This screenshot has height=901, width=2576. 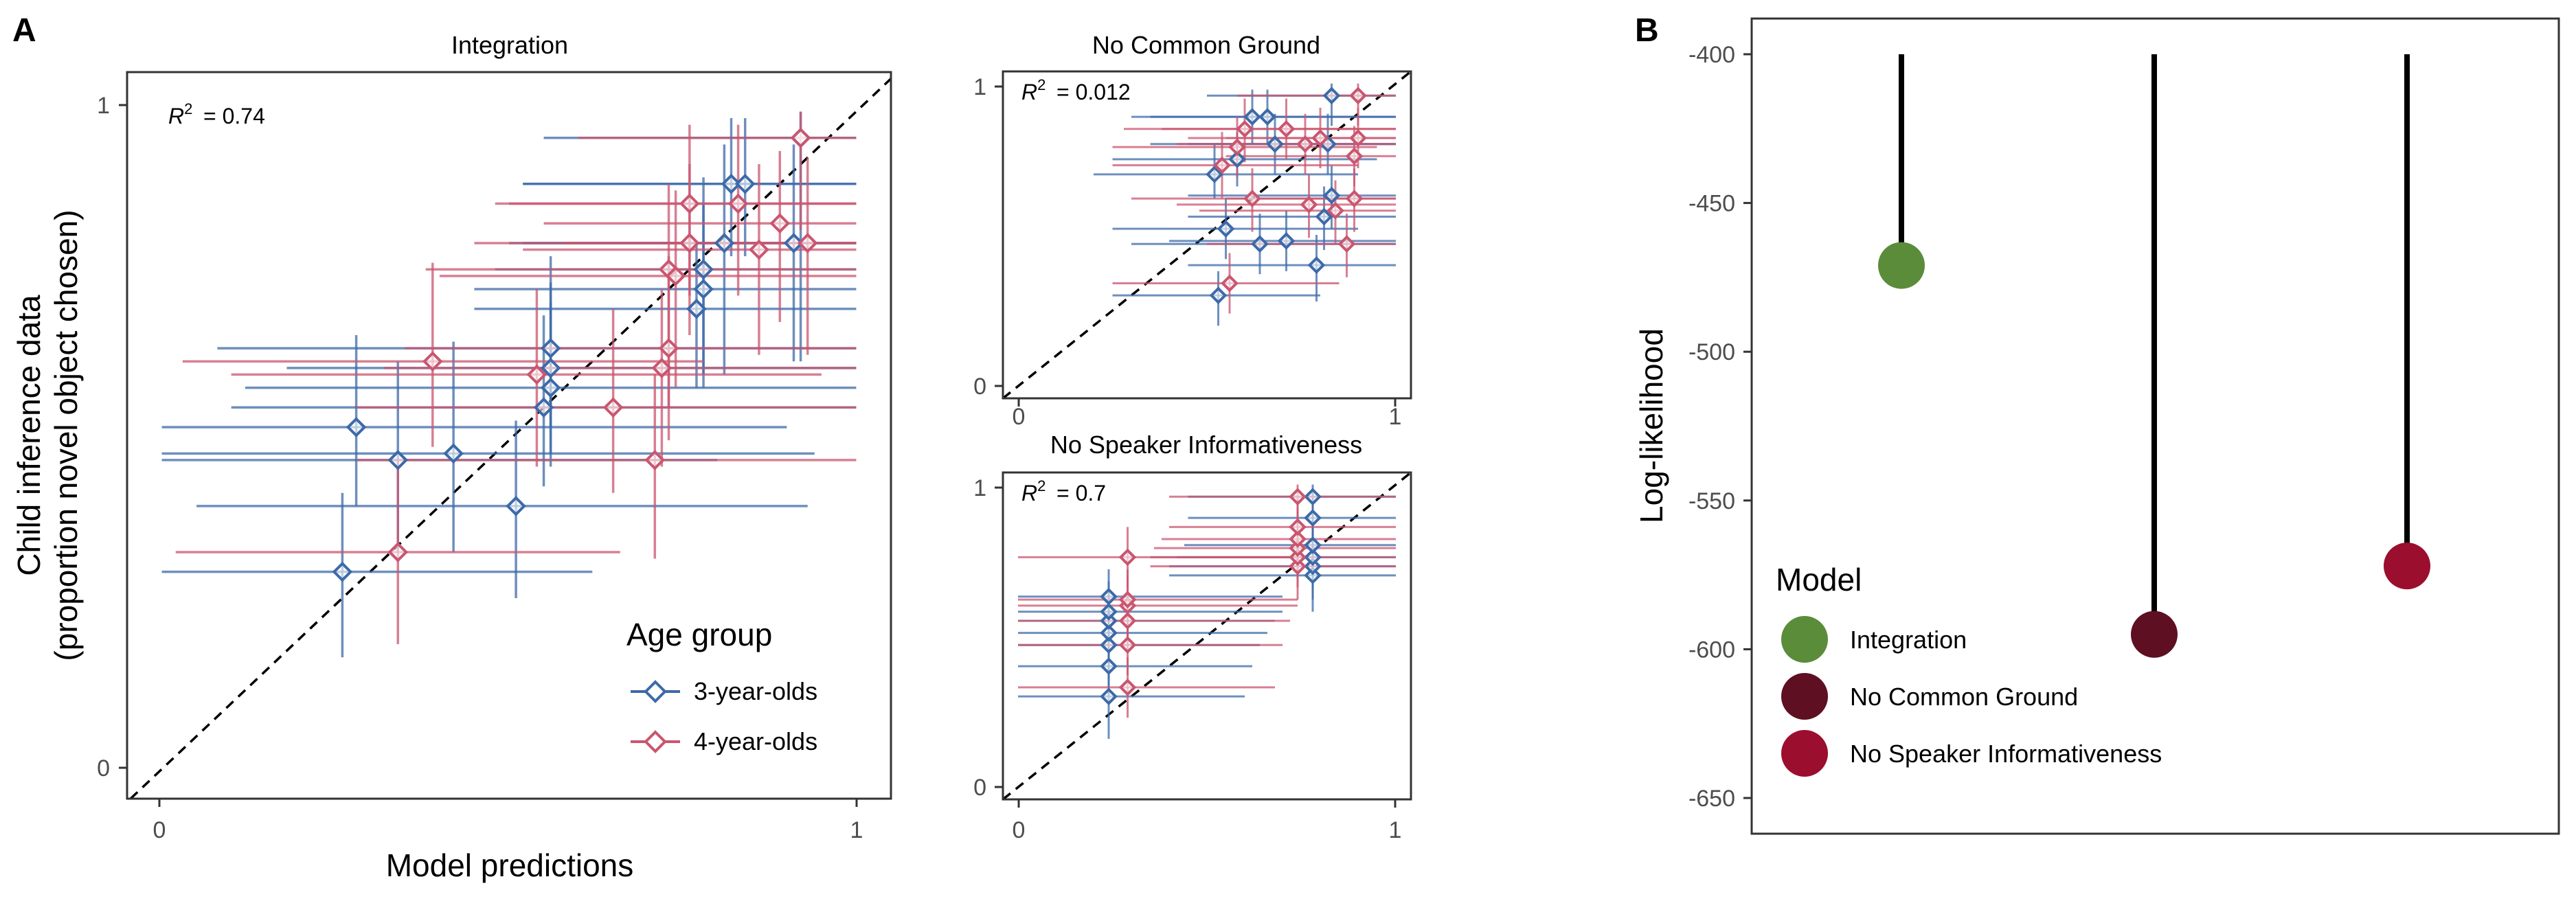 What do you see at coordinates (1908, 640) in the screenshot?
I see `legend-label-integration: Integration` at bounding box center [1908, 640].